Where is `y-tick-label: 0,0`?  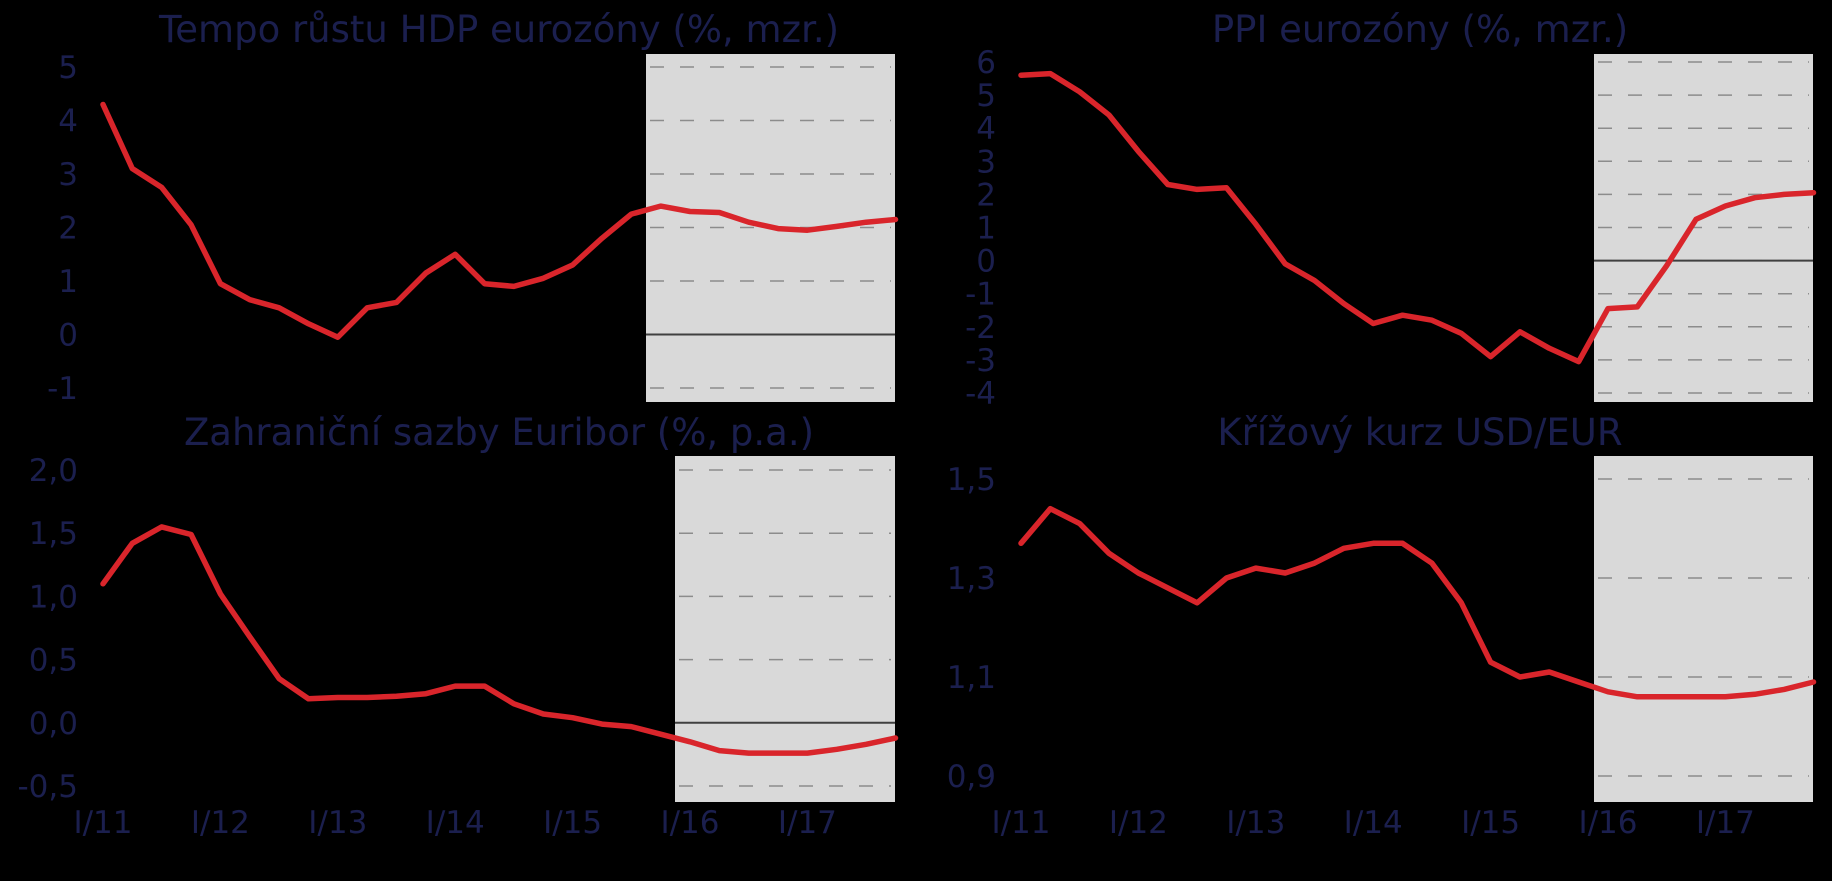 y-tick-label: 0,0 is located at coordinates (53, 724).